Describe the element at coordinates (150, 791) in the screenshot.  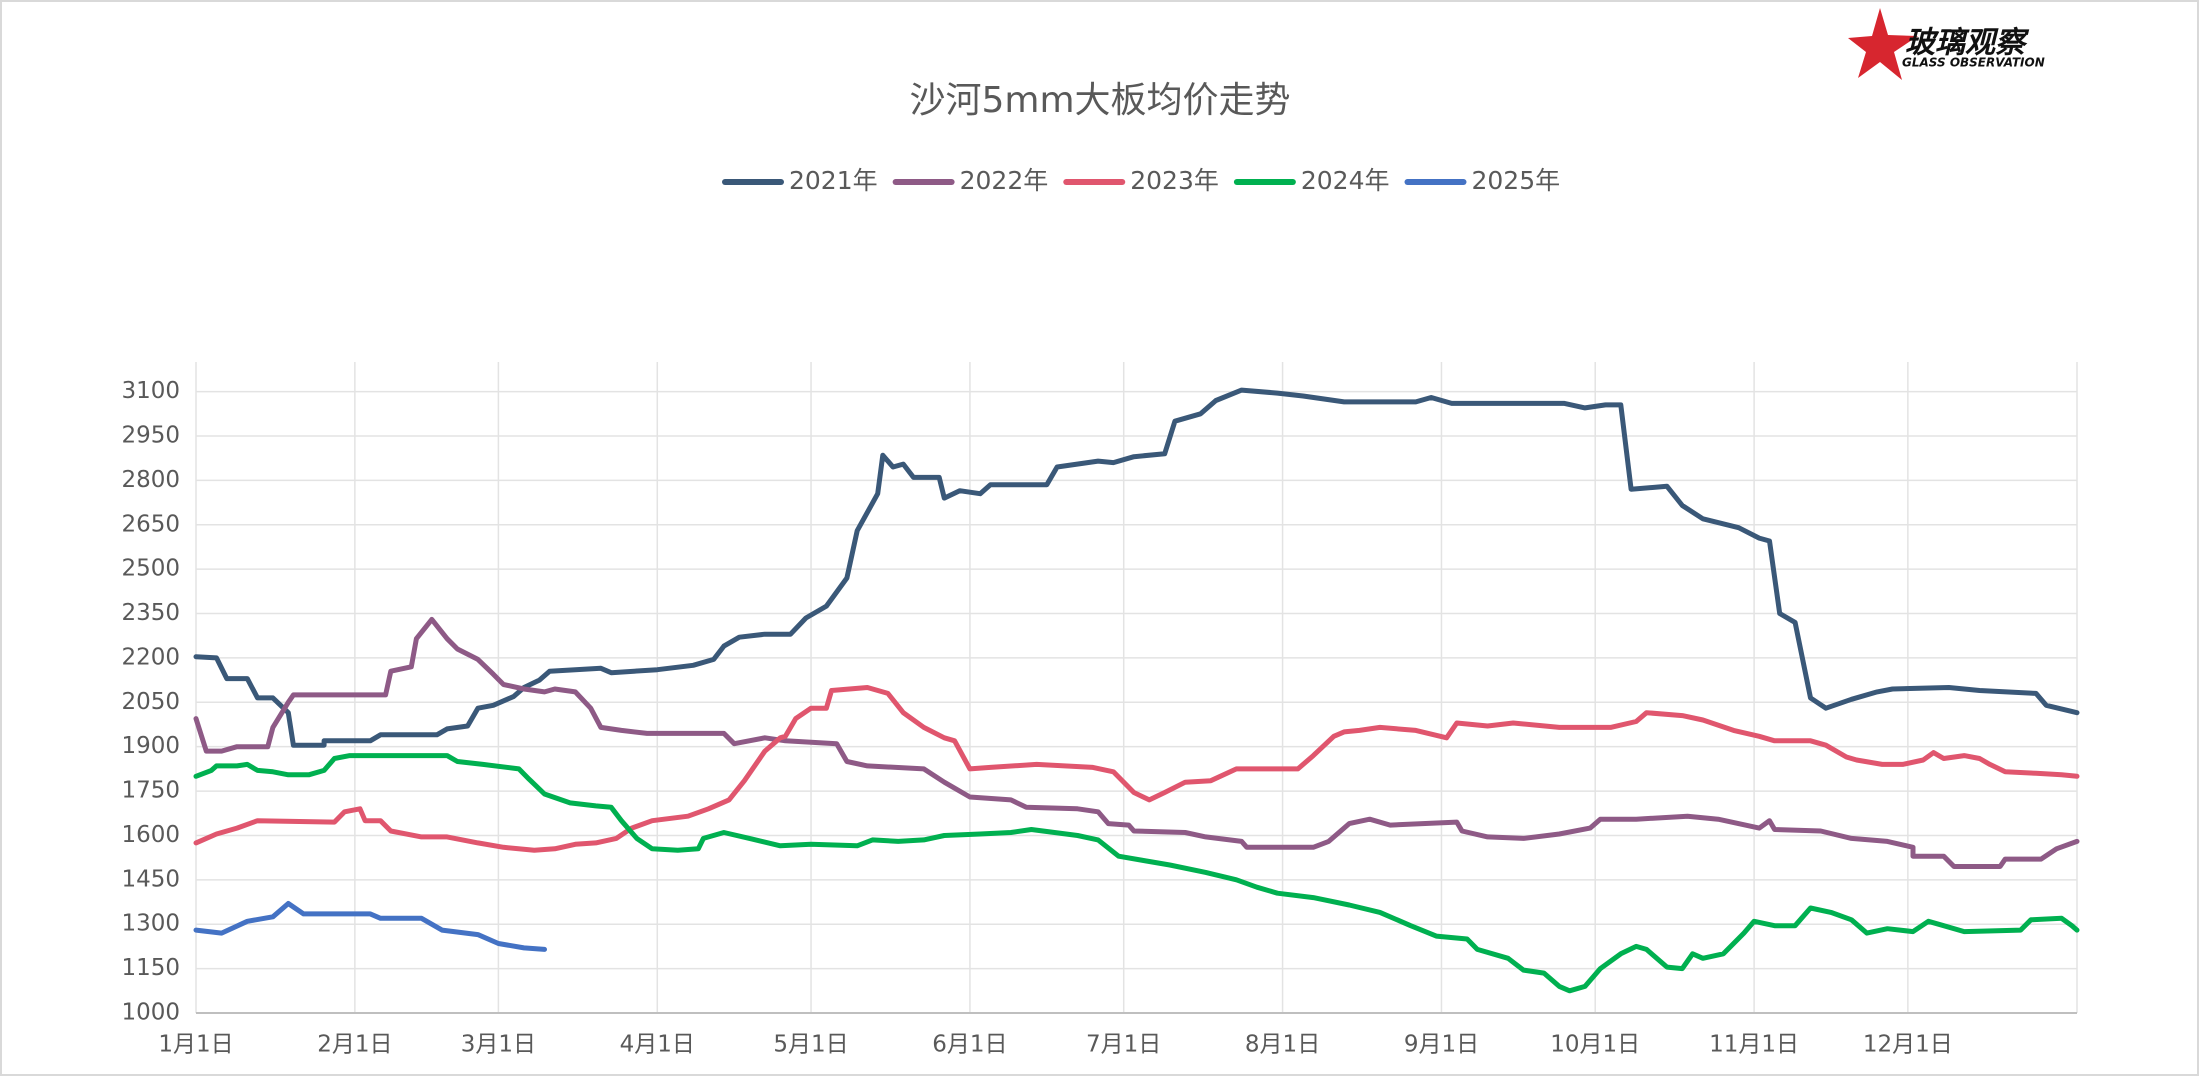
I see `y-tick-label: 1750` at that location.